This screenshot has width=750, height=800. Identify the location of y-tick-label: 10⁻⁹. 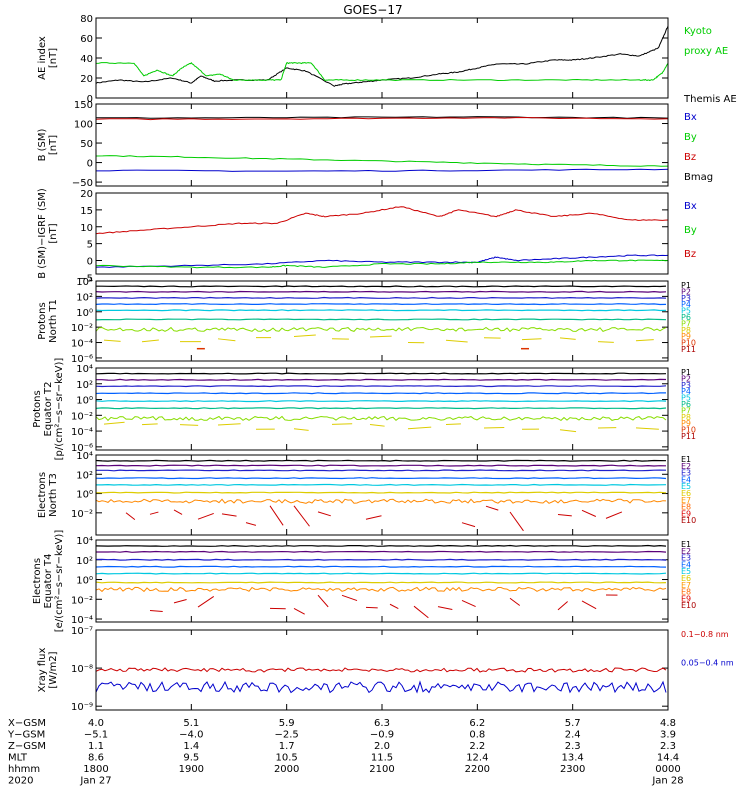
(82, 707).